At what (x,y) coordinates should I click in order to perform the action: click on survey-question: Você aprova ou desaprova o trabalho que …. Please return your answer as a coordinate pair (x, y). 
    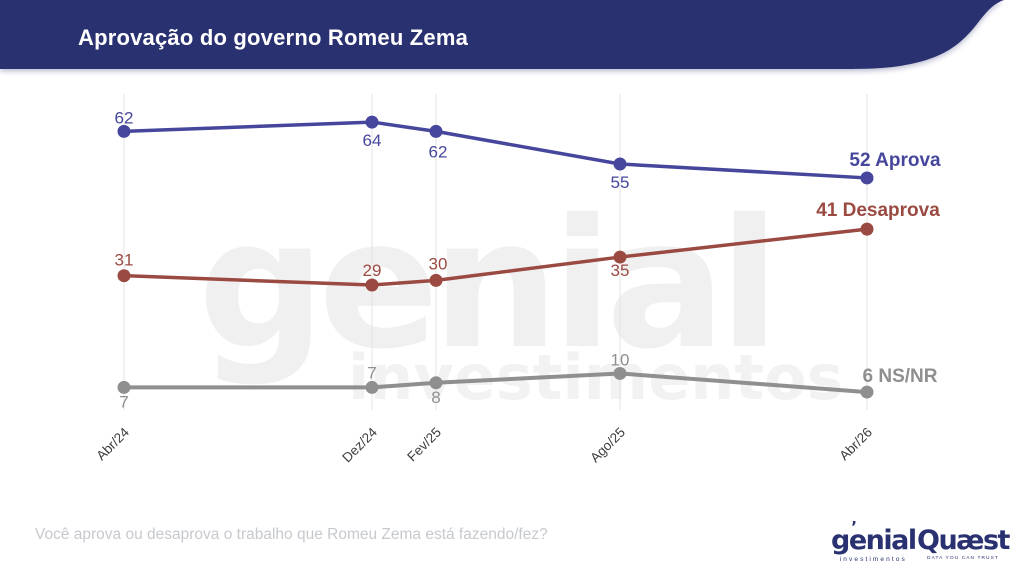
    Looking at the image, I should click on (291, 534).